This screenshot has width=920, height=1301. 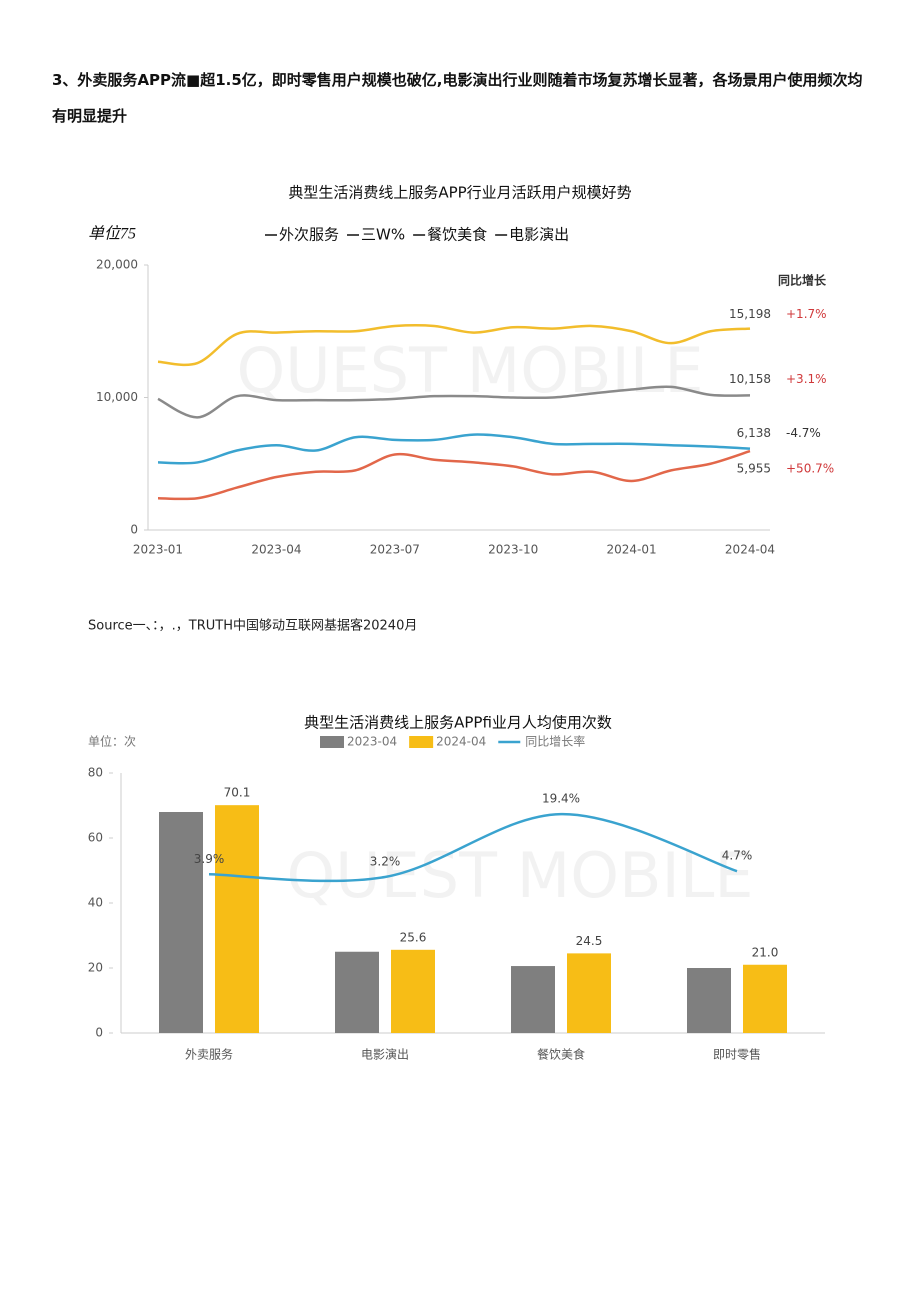 I want to click on value-label: 24.5, so click(x=589, y=941).